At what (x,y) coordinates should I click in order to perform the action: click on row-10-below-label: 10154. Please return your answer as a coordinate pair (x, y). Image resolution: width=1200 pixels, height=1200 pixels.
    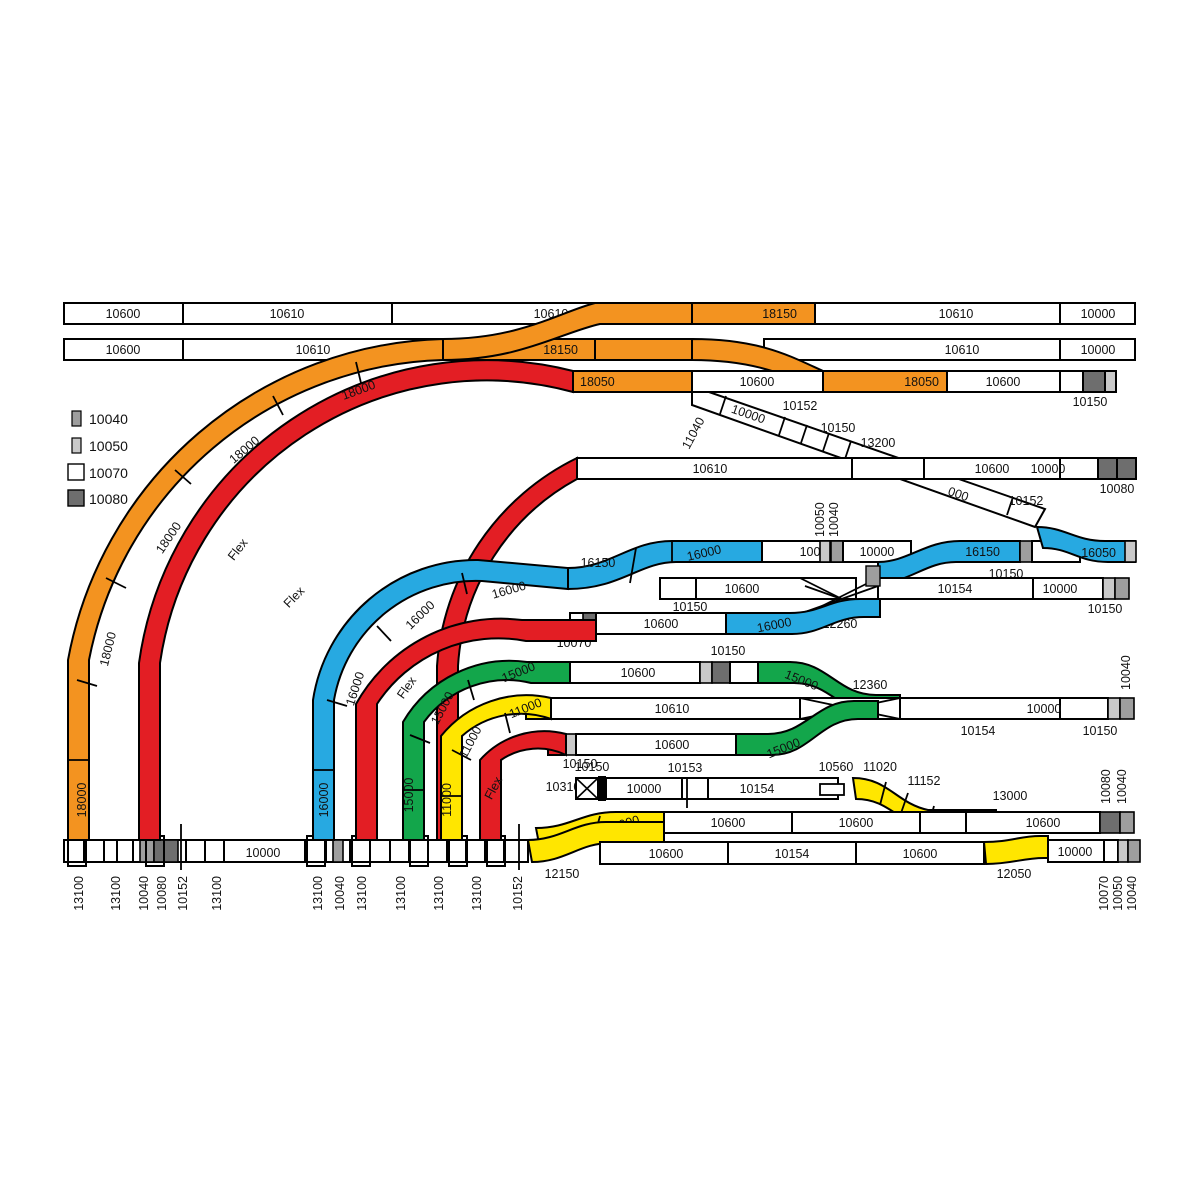
    Looking at the image, I should click on (978, 731).